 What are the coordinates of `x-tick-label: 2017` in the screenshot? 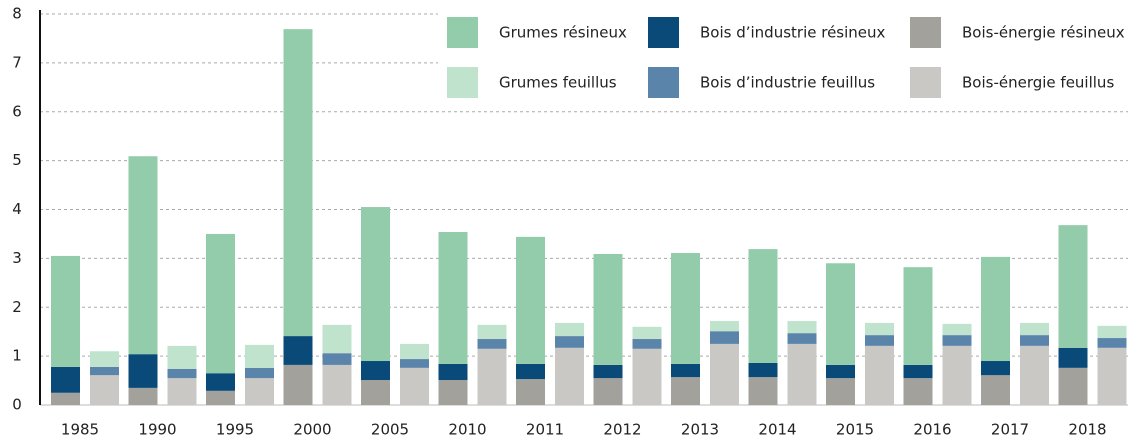 It's located at (1010, 430).